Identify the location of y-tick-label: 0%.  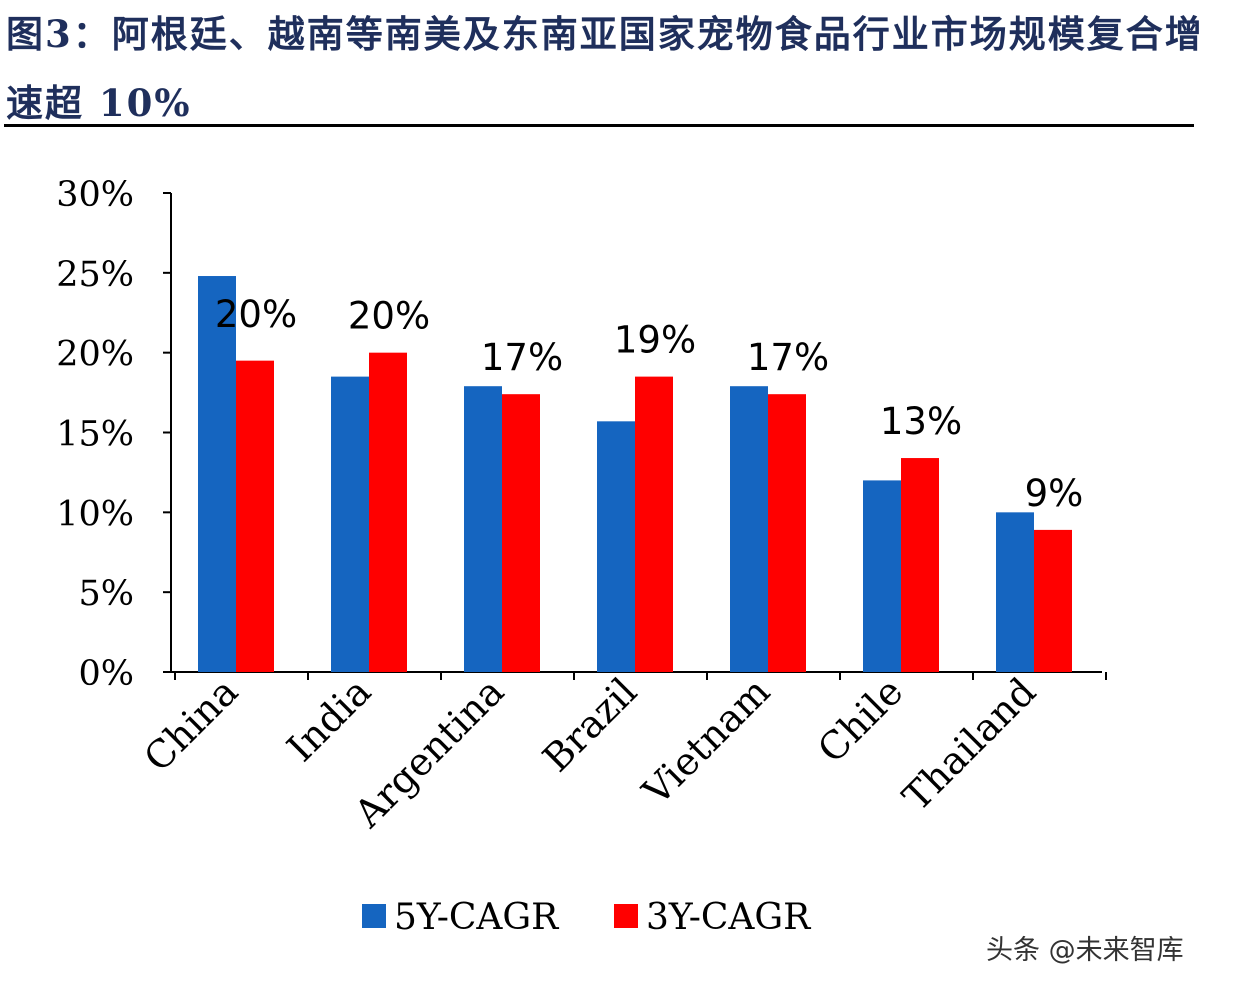
(106, 674).